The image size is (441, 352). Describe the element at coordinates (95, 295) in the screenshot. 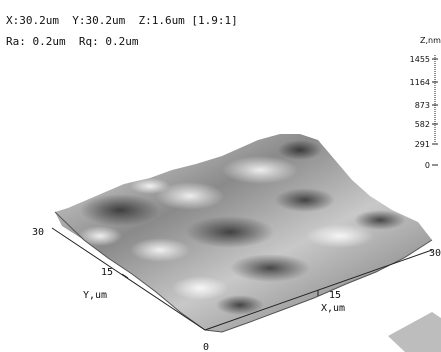

I see `y-axis-title: Y,um` at that location.